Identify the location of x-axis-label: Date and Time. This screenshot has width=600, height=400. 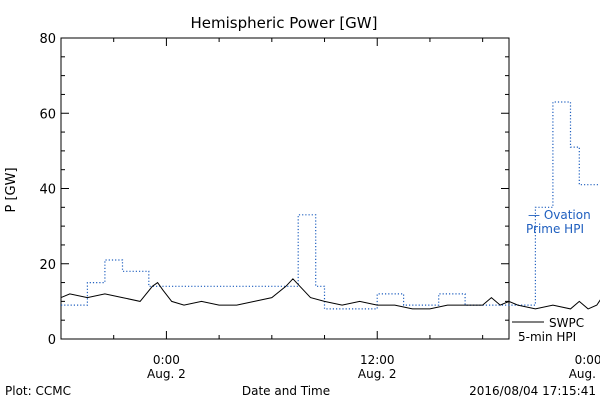
(286, 391).